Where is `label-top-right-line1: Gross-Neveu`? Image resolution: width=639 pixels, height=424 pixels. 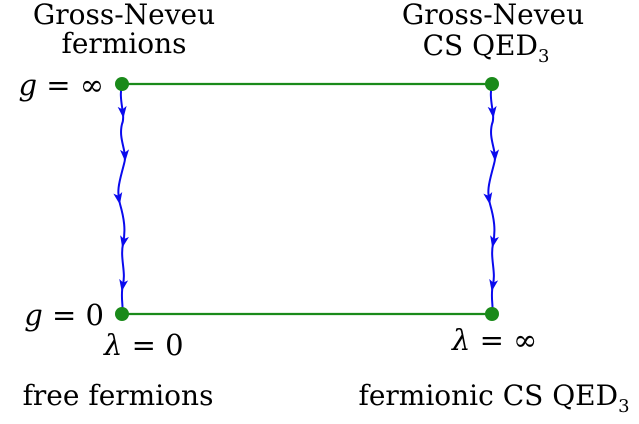 label-top-right-line1: Gross-Neveu is located at coordinates (493, 15).